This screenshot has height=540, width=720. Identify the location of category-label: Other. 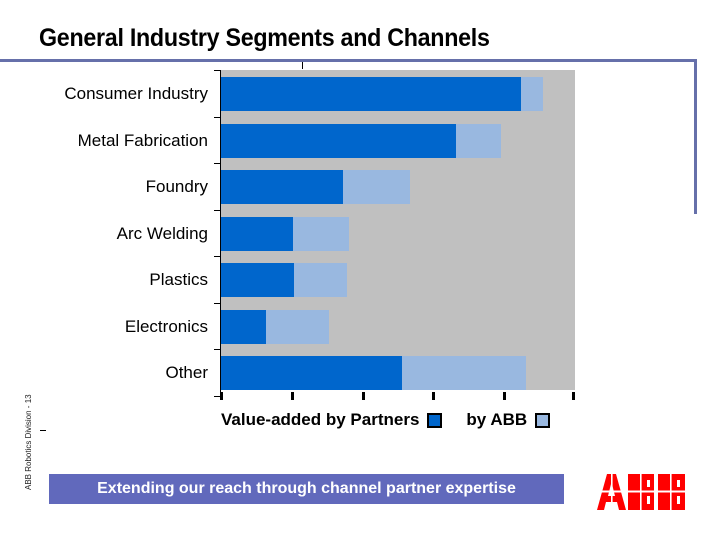
(186, 372).